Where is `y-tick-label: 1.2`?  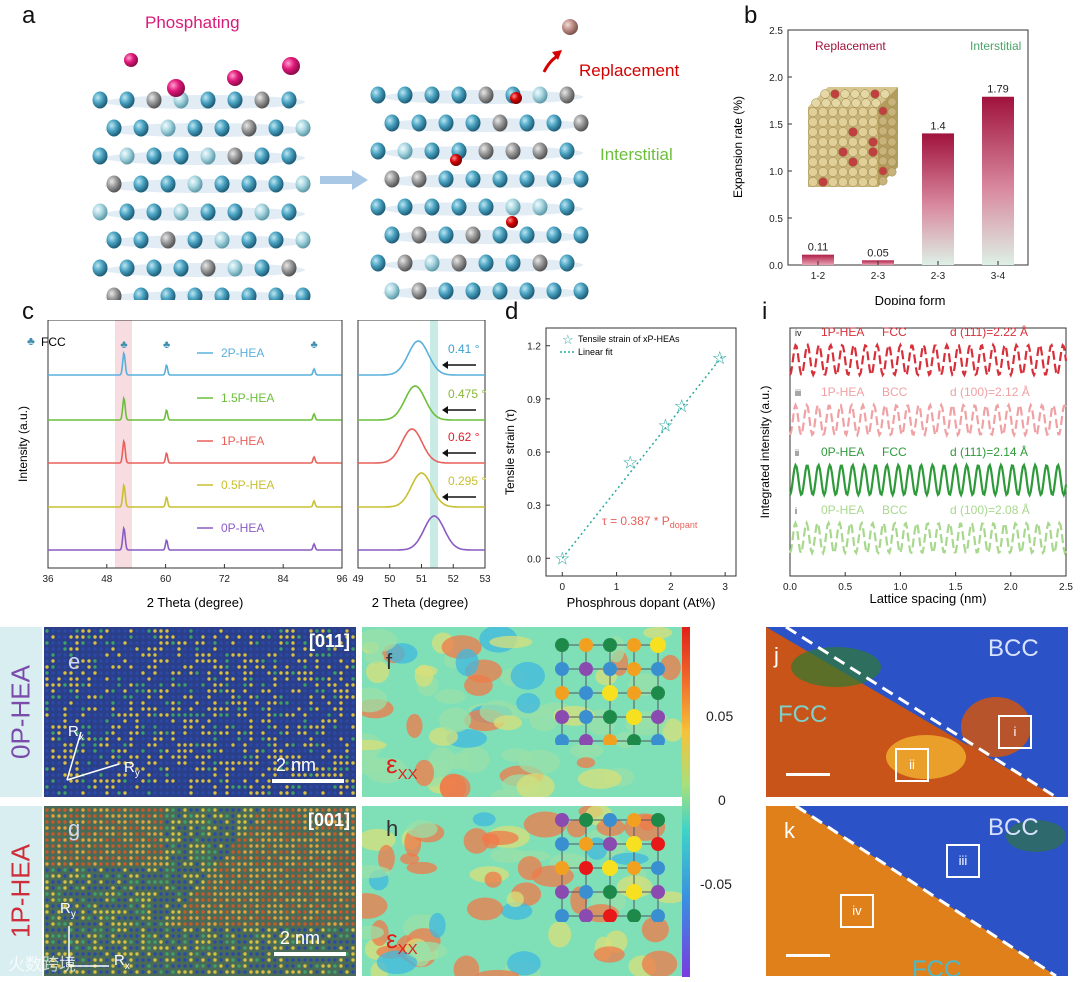
y-tick-label: 1.2 is located at coordinates (534, 347).